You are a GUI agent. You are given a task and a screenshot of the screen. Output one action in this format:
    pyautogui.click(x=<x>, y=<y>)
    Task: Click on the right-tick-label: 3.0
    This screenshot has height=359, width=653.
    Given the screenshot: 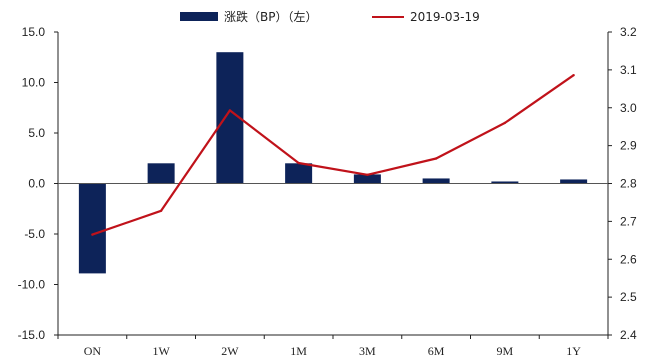 What is the action you would take?
    pyautogui.click(x=628, y=108)
    